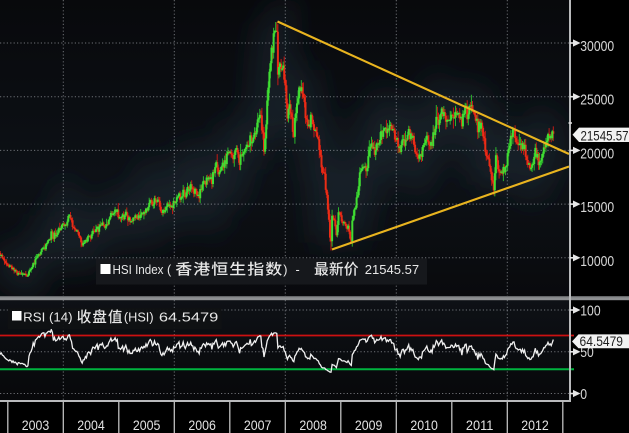 The image size is (629, 433). What do you see at coordinates (535, 425) in the screenshot?
I see `svg-text: 2012` at bounding box center [535, 425].